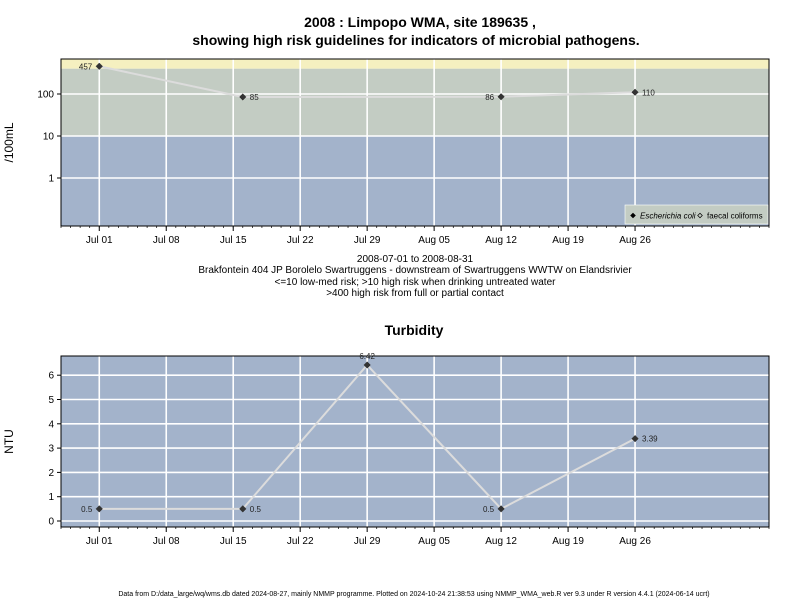 The image size is (800, 600). What do you see at coordinates (51, 376) in the screenshot?
I see `y-tick-label: 6` at bounding box center [51, 376].